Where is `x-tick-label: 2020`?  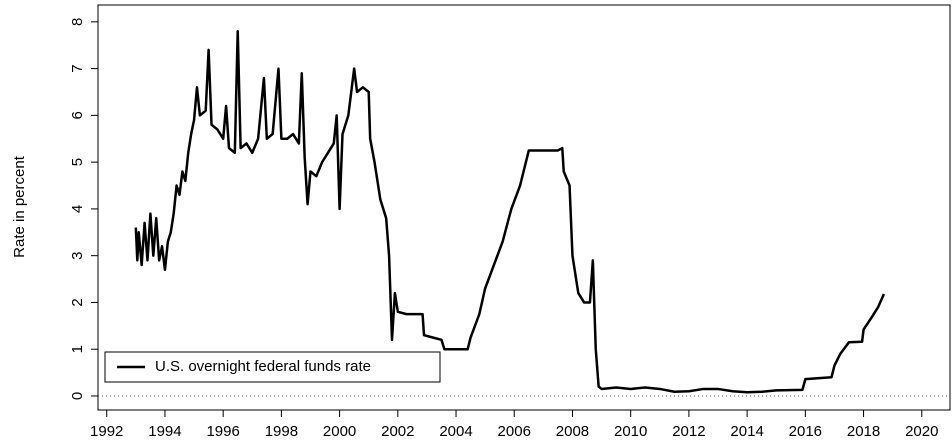
x-tick-label: 2020 is located at coordinates (921, 431).